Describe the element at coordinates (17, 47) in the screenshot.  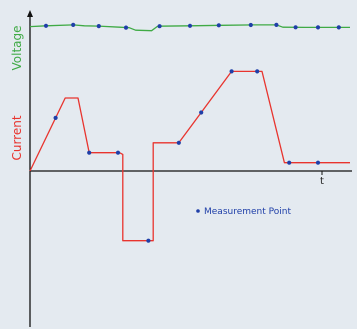
I see `voltage-axis-label: Voltage` at that location.